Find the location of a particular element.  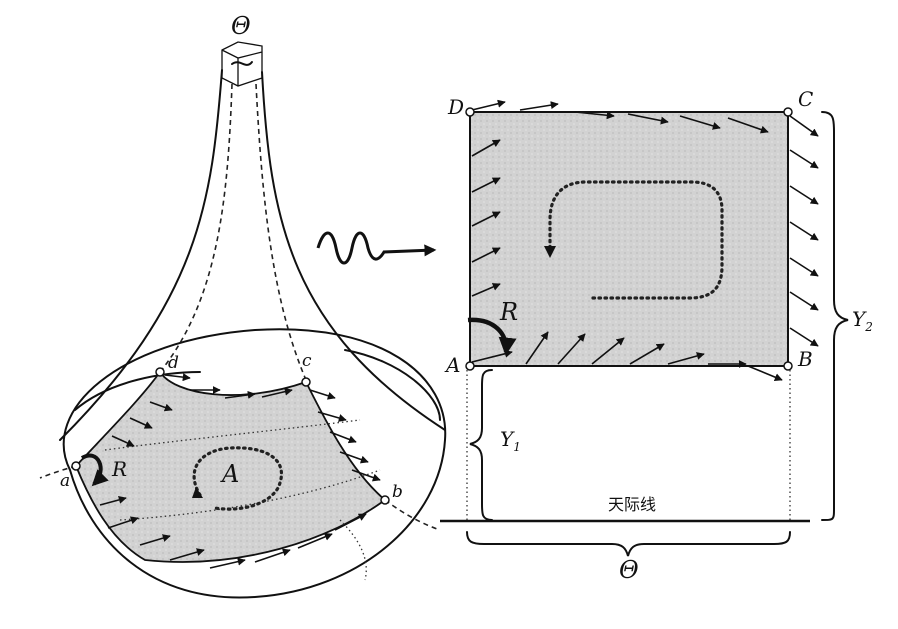

seam-right is located at coordinates (281, 232).